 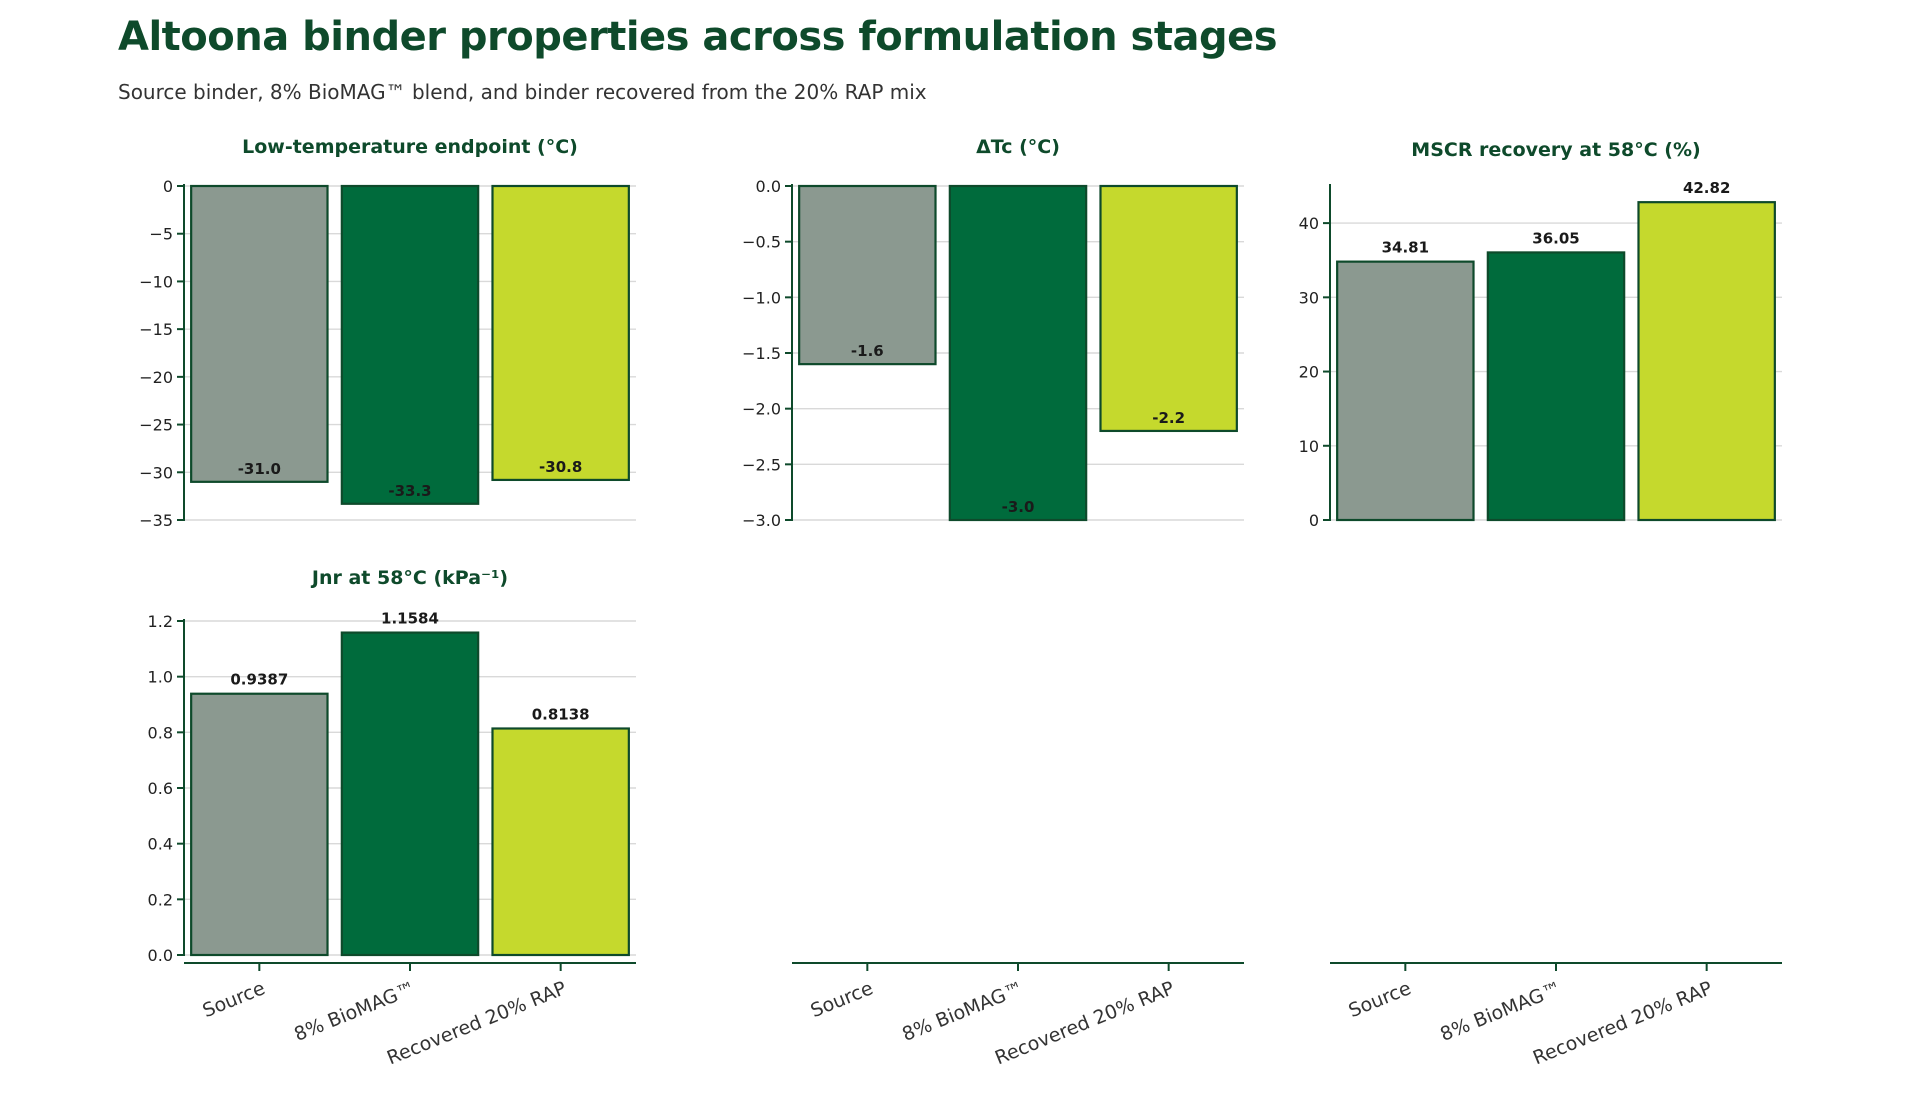 I want to click on panel-title: MSCR recovery at 58°C (%), so click(x=1555, y=150).